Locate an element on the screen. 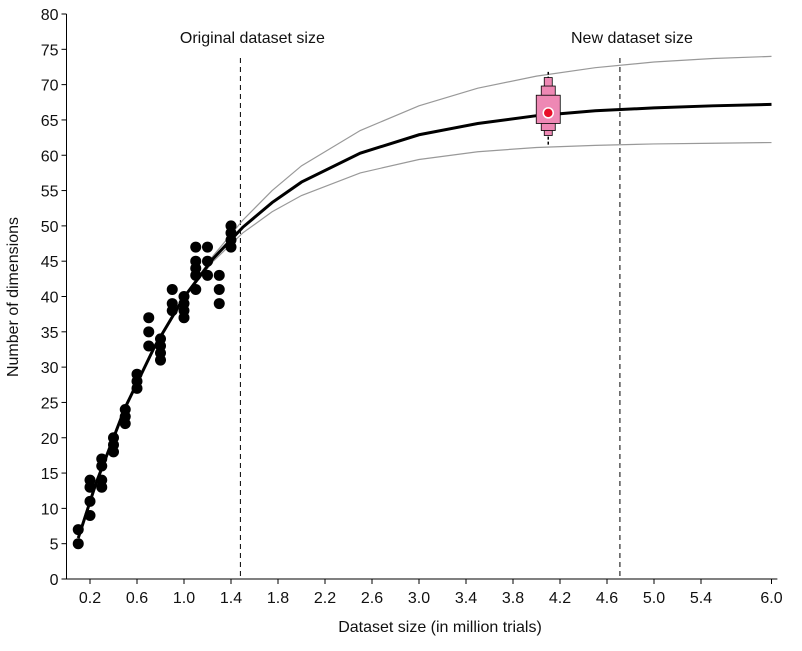  median is located at coordinates (548, 113).